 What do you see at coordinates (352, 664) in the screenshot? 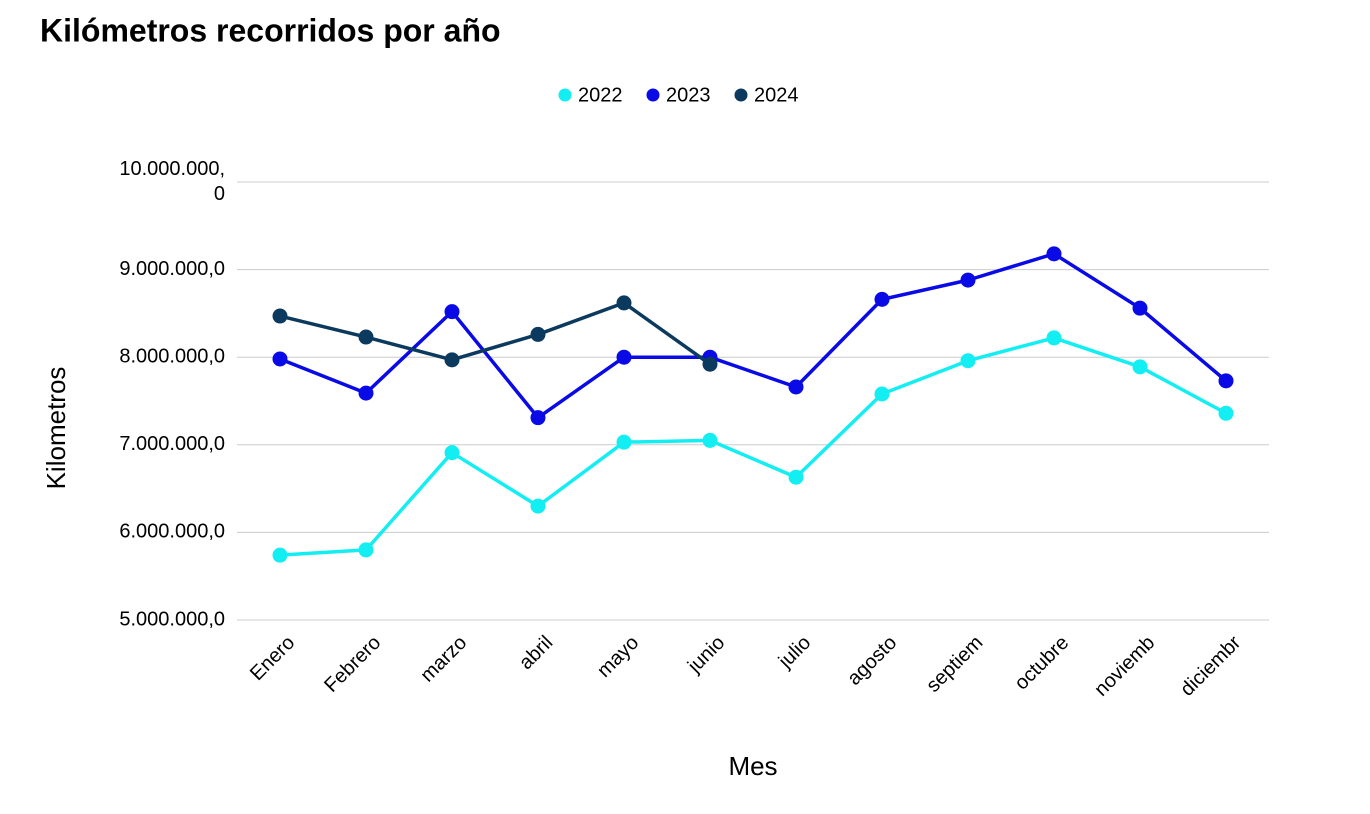
I see `x-tick-label: Febrero` at bounding box center [352, 664].